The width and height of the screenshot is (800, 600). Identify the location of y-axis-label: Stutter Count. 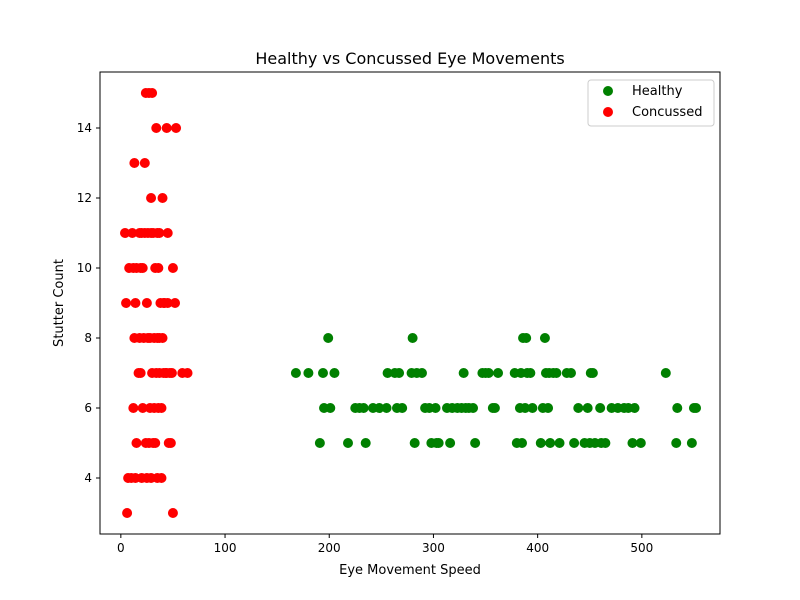
(59, 303).